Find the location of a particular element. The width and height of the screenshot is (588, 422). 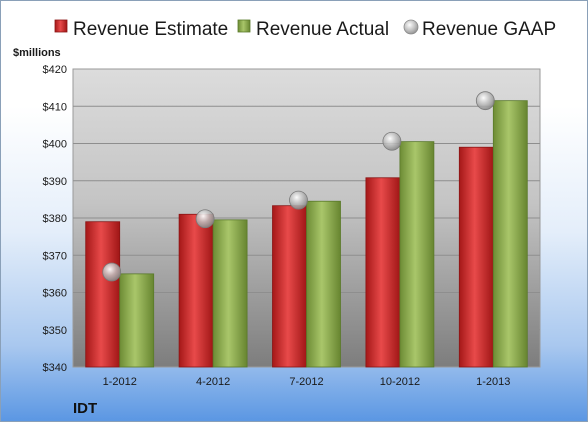

x-tick-label: 4-2012 is located at coordinates (213, 382).